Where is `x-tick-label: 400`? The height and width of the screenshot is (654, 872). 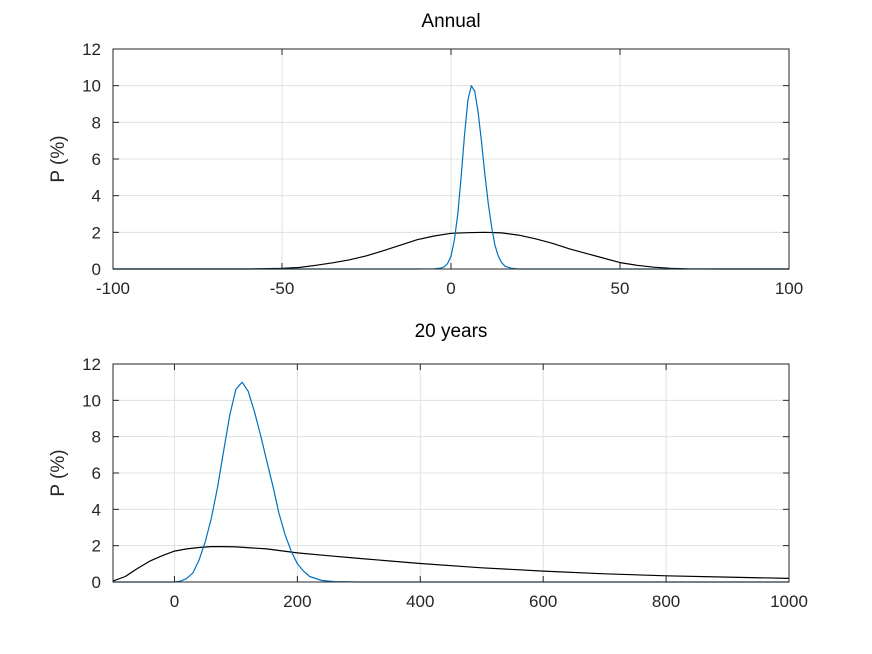
x-tick-label: 400 is located at coordinates (420, 601).